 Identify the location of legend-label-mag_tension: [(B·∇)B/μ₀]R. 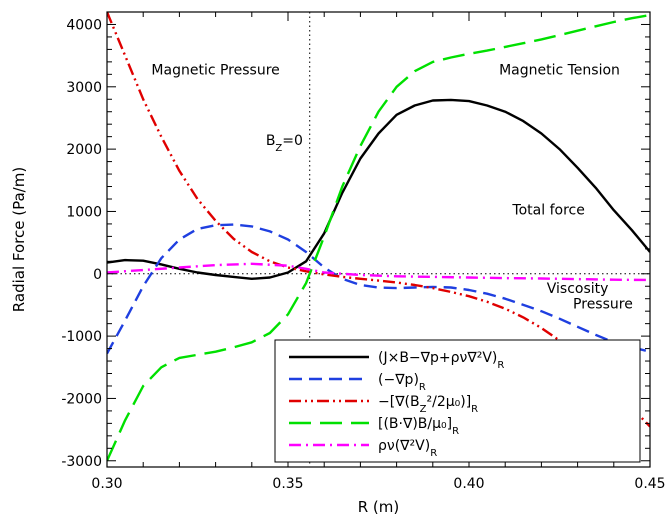
(418, 426).